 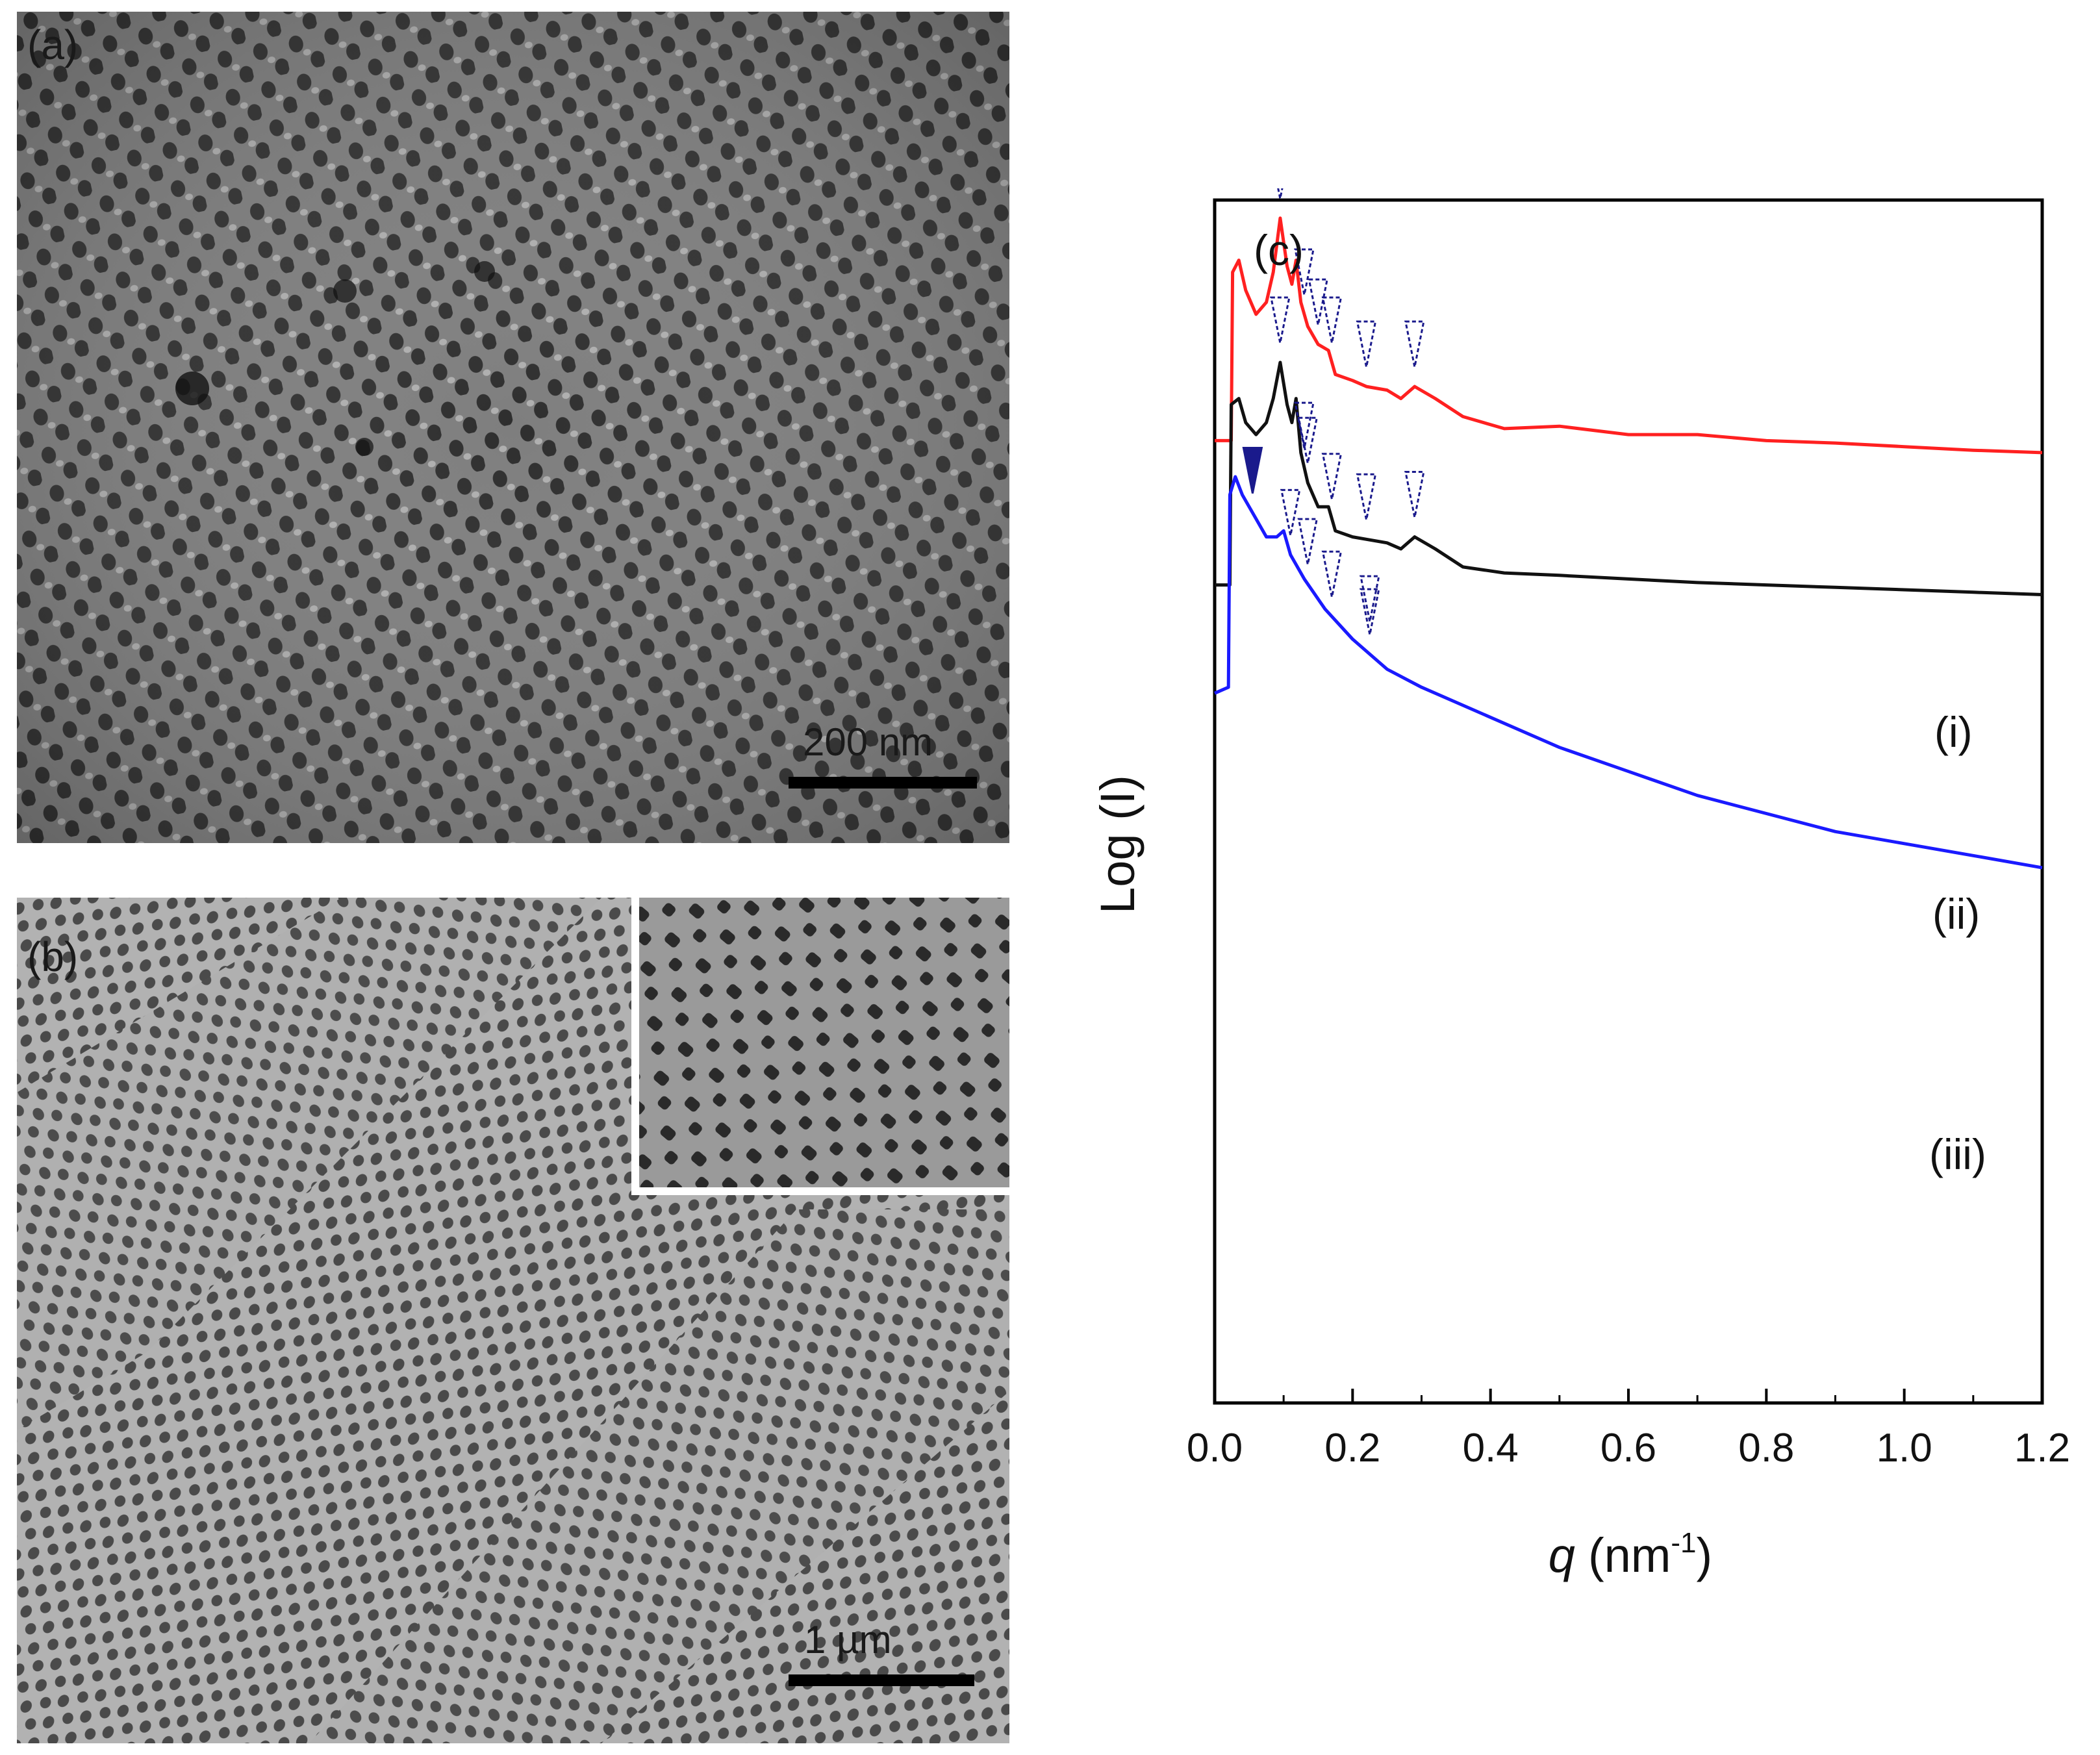 What do you see at coordinates (1629, 335) in the screenshot?
I see `series-line-i` at bounding box center [1629, 335].